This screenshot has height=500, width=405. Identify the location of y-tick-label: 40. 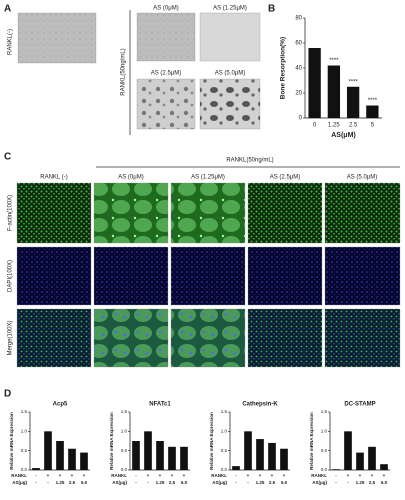
(298, 69).